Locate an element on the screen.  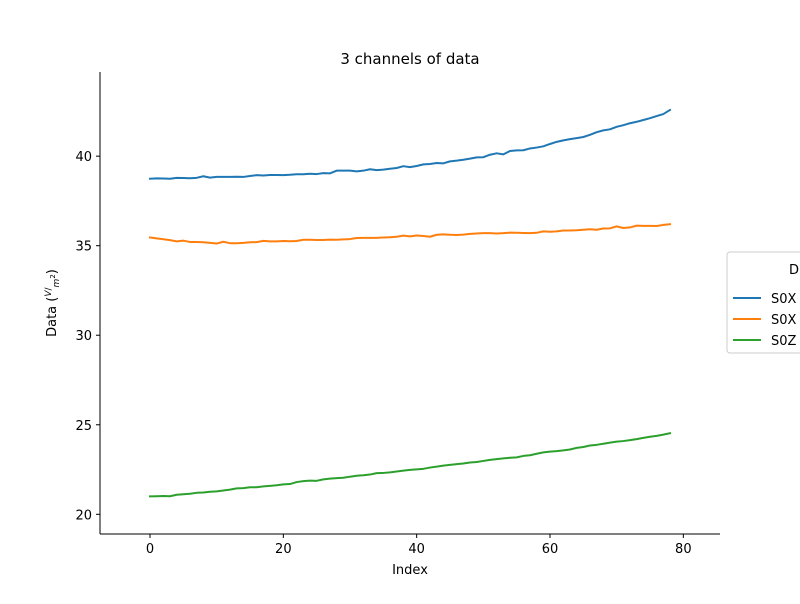
y-axis-label-fraction-slash: / is located at coordinates (49, 288).